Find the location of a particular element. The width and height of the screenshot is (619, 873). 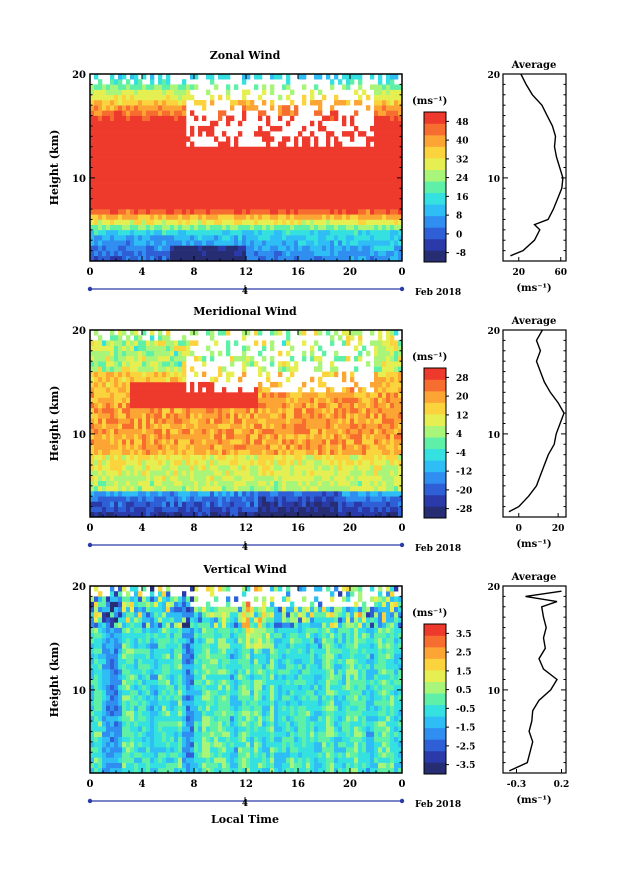

colorbar-swatch is located at coordinates (435, 221).